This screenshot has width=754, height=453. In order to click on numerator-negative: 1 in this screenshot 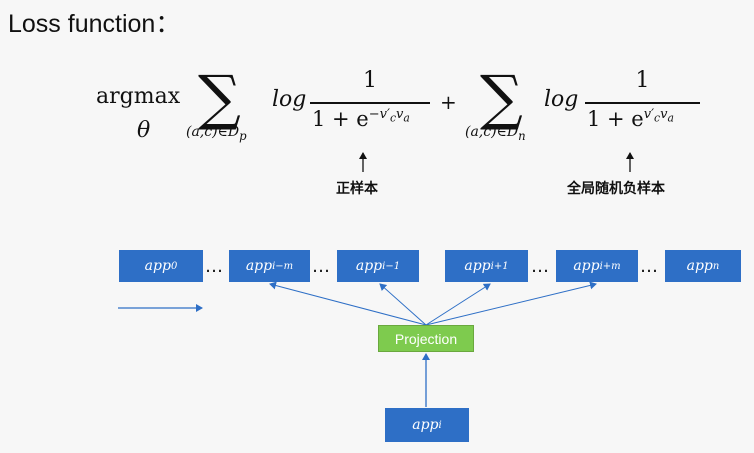, I will do `click(642, 80)`.